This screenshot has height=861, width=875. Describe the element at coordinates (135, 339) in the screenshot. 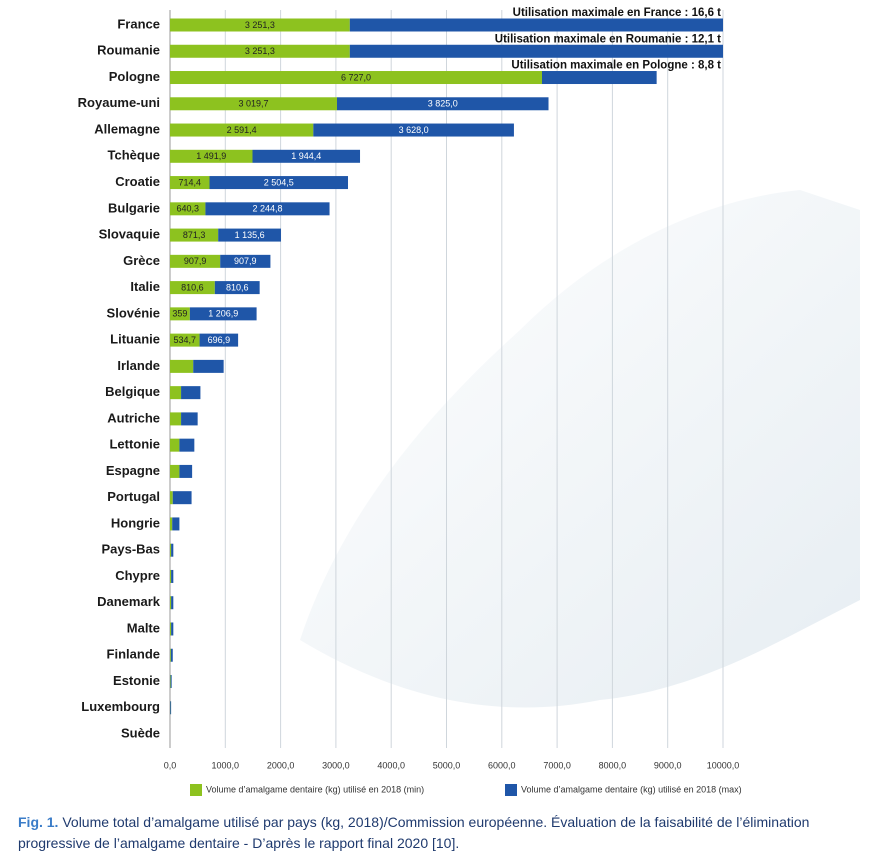

I see `category-label: Lituanie` at that location.